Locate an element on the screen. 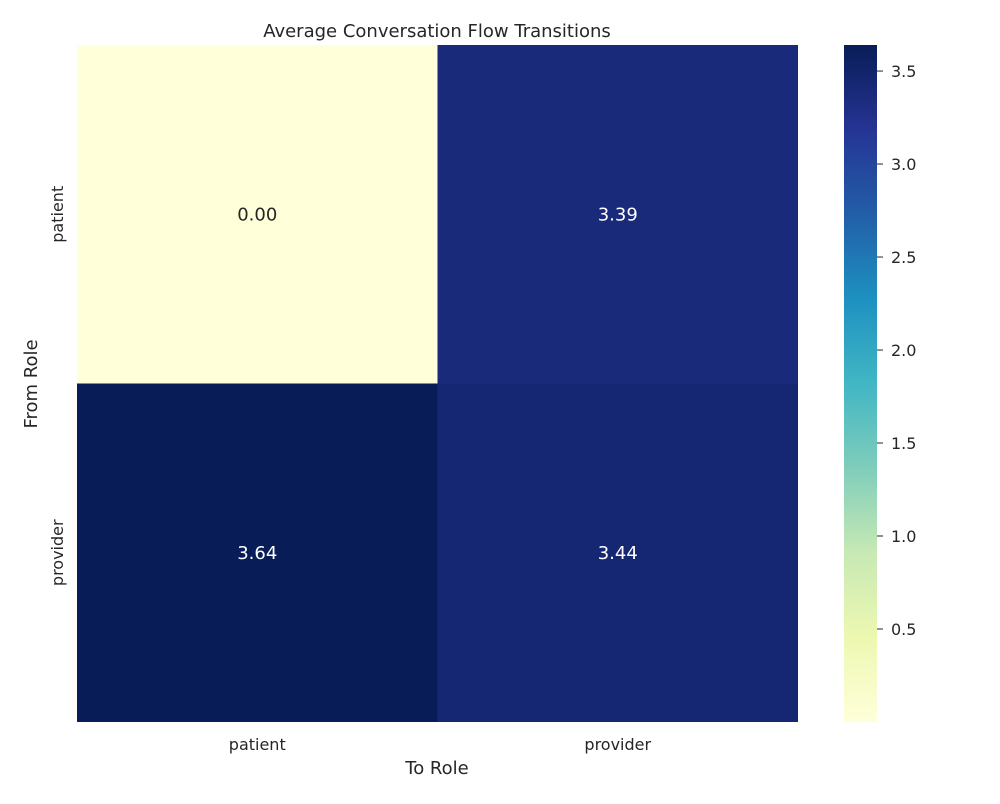  cell-value-label: 3.39 is located at coordinates (618, 214).